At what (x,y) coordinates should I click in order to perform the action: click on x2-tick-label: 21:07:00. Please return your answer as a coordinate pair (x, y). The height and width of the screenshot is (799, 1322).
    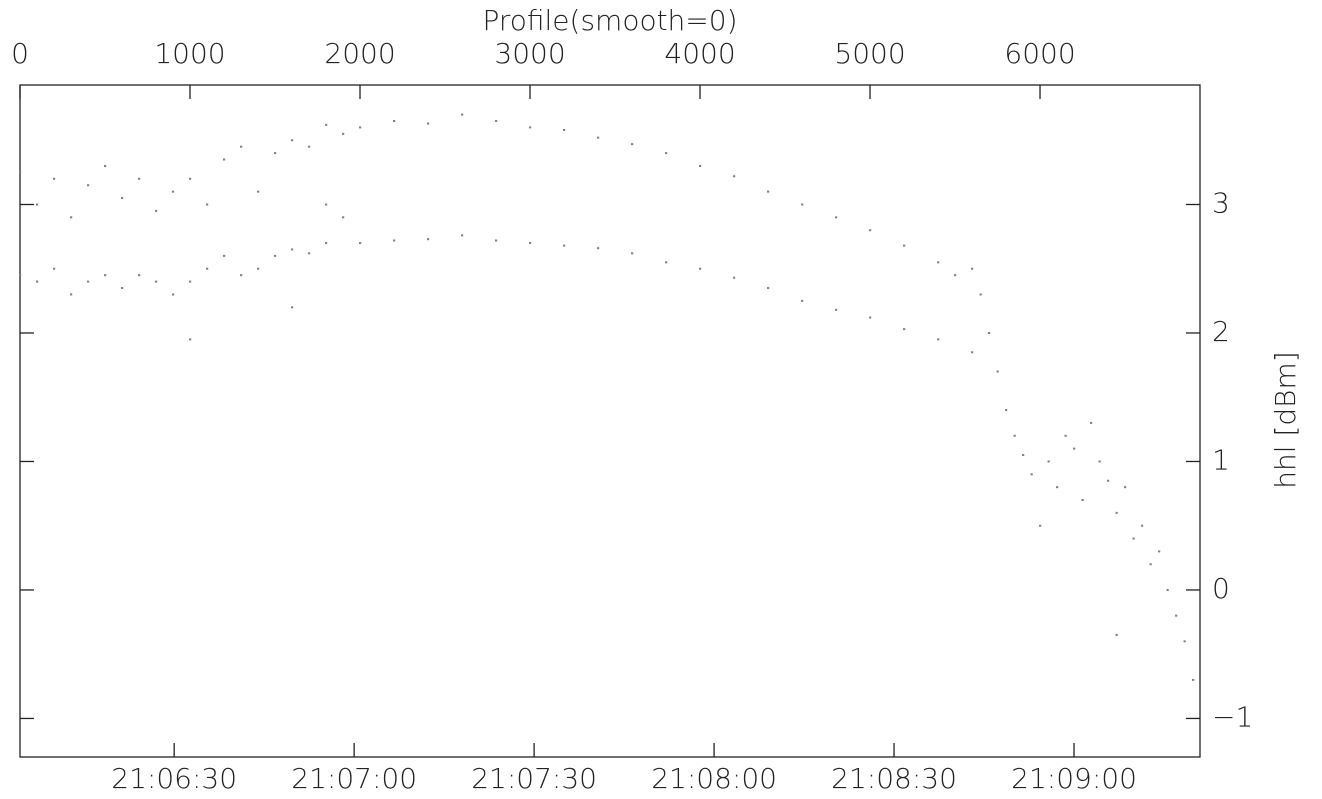
    Looking at the image, I should click on (354, 778).